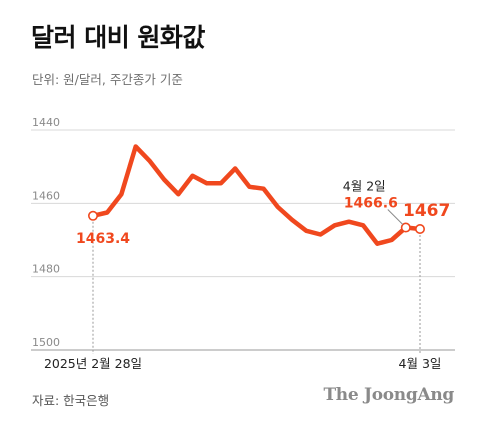 This screenshot has width=480, height=429. Describe the element at coordinates (118, 37) in the screenshot. I see `chart-title: 달러 대비 원화값` at that location.